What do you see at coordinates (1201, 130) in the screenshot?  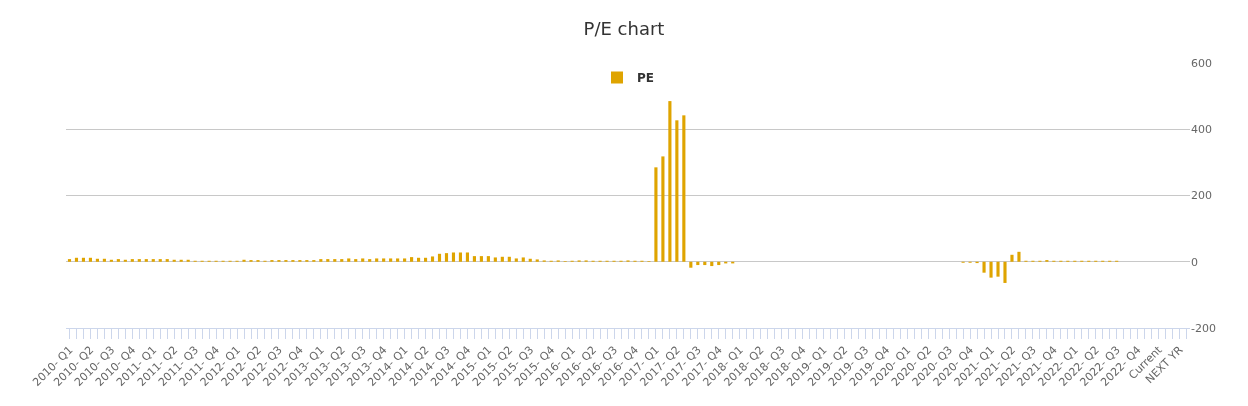 I see `y-tick-label: 400` at bounding box center [1201, 130].